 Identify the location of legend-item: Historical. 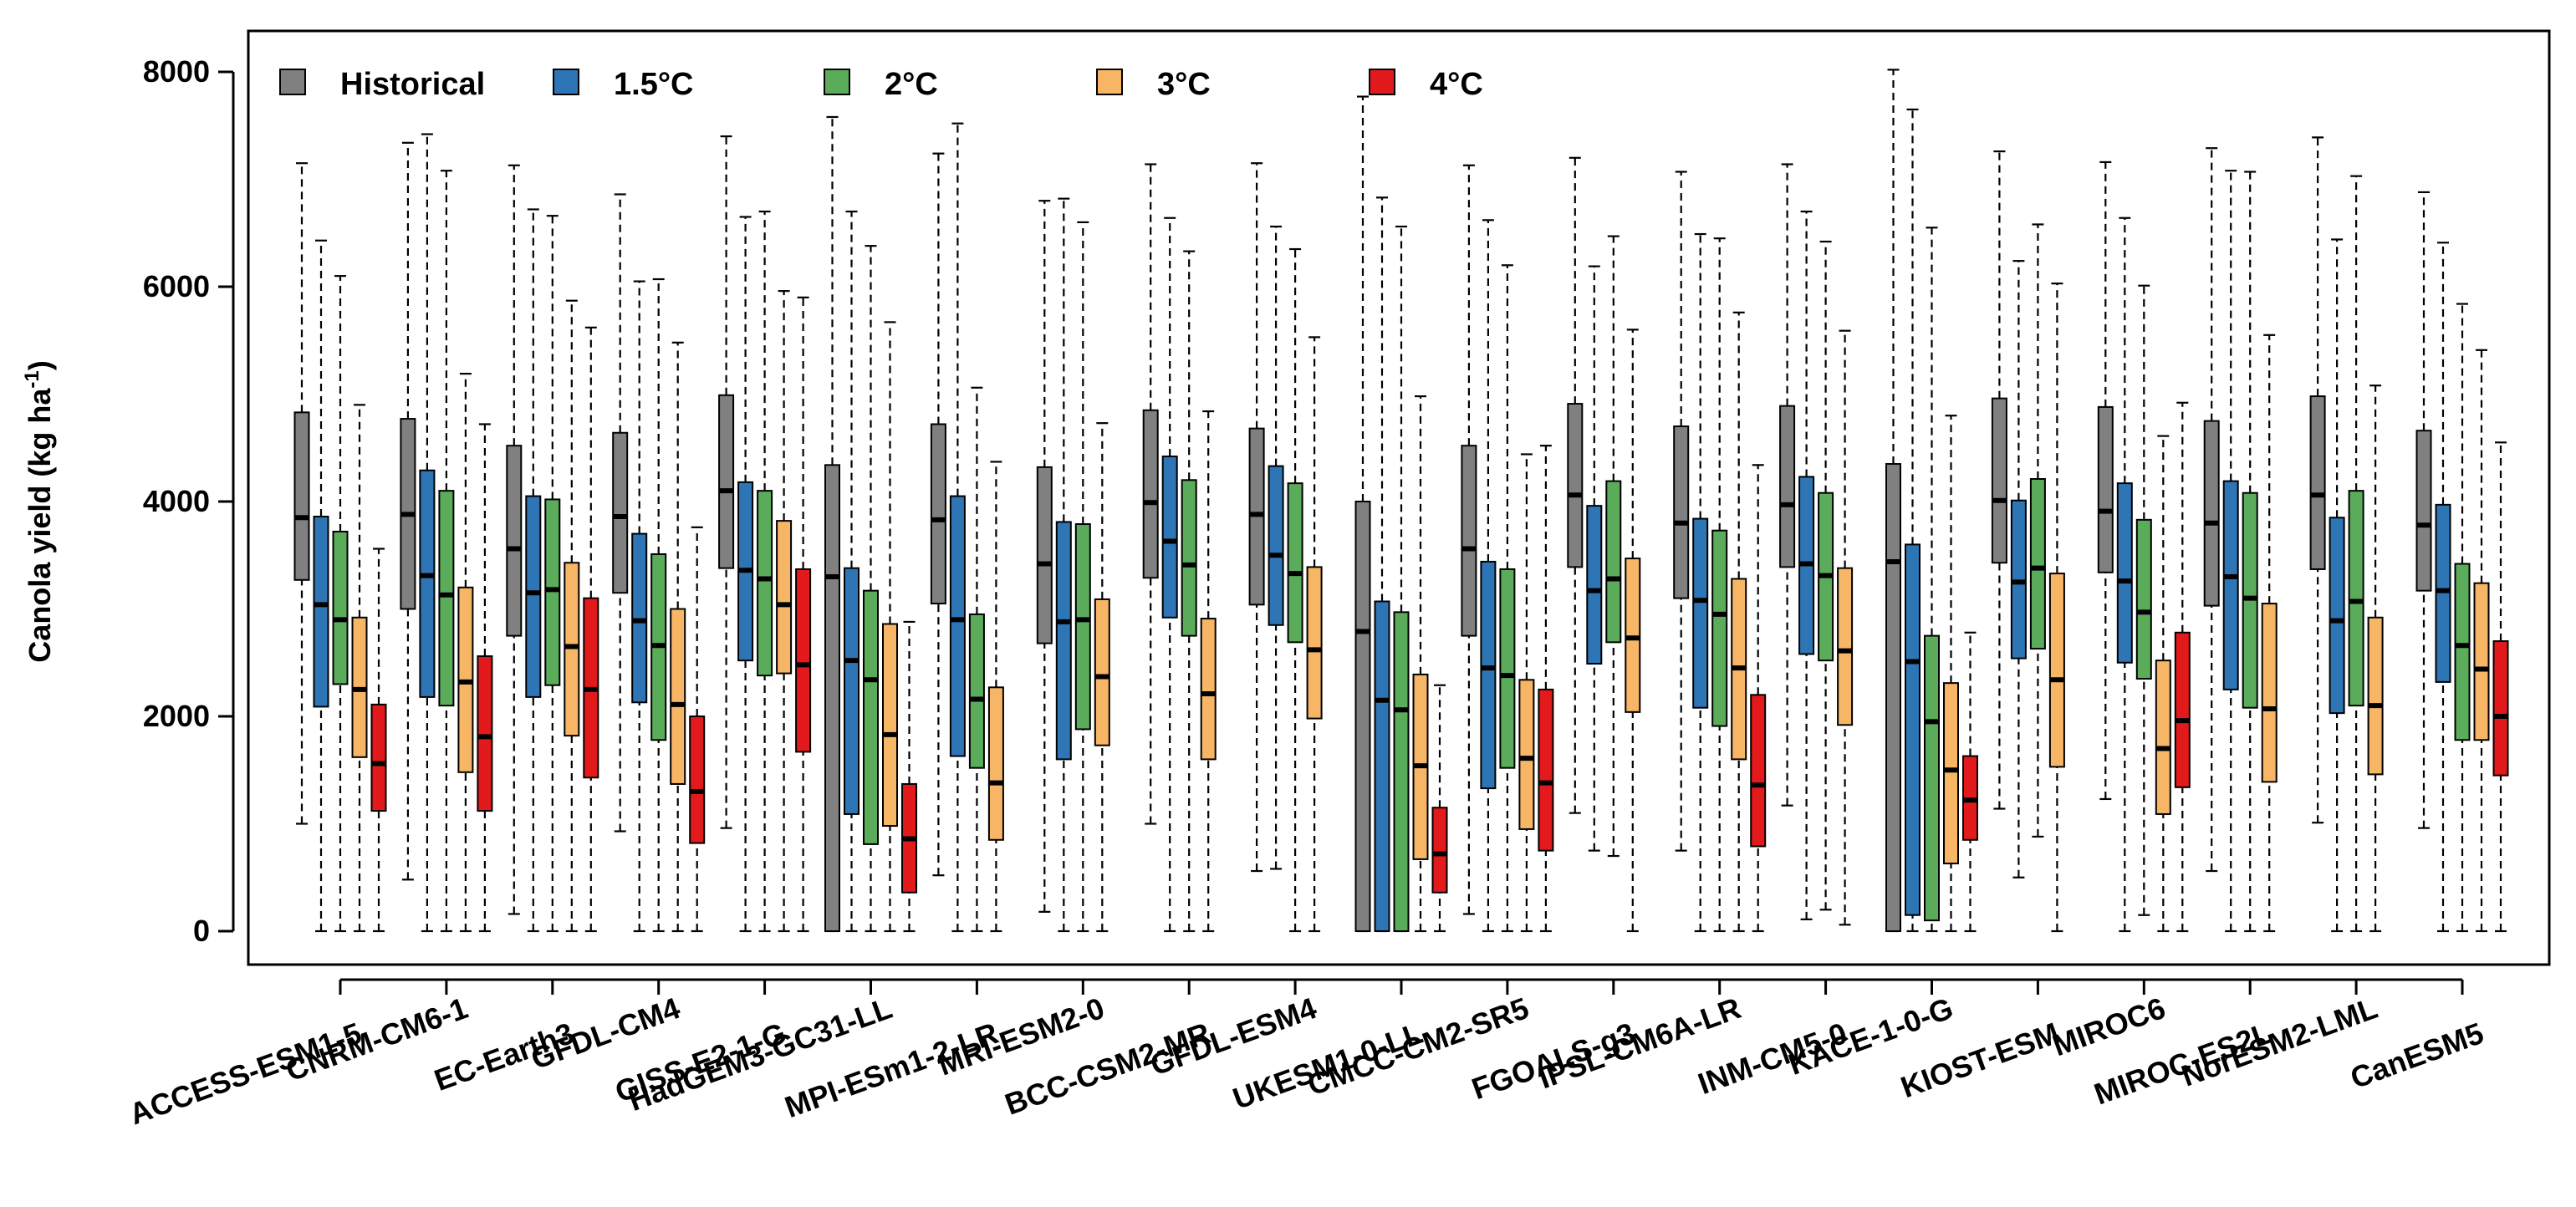
(382, 84).